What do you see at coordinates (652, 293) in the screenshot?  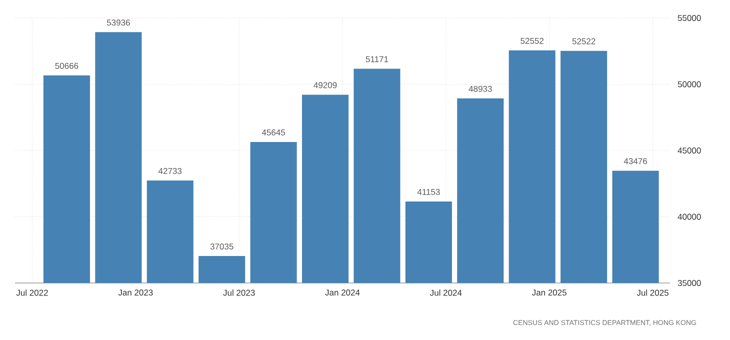 I see `x-tick-label: Jul 2025` at bounding box center [652, 293].